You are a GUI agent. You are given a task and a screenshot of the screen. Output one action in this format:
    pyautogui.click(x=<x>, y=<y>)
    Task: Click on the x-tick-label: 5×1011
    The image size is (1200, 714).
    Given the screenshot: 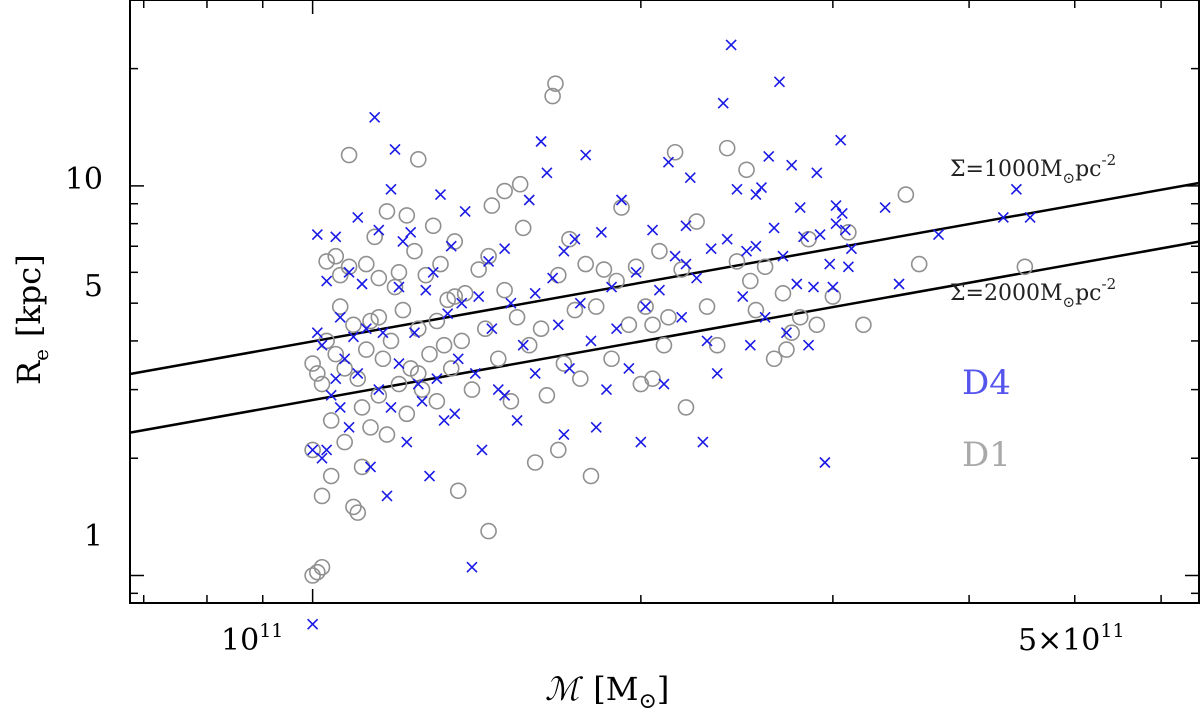 What is the action you would take?
    pyautogui.click(x=1071, y=639)
    